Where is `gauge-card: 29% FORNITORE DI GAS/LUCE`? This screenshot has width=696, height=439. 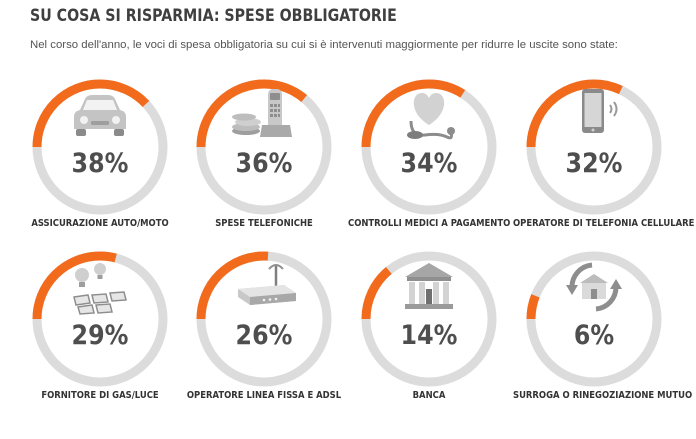 gauge-card: 29% FORNITORE DI GAS/LUCE is located at coordinates (100, 344).